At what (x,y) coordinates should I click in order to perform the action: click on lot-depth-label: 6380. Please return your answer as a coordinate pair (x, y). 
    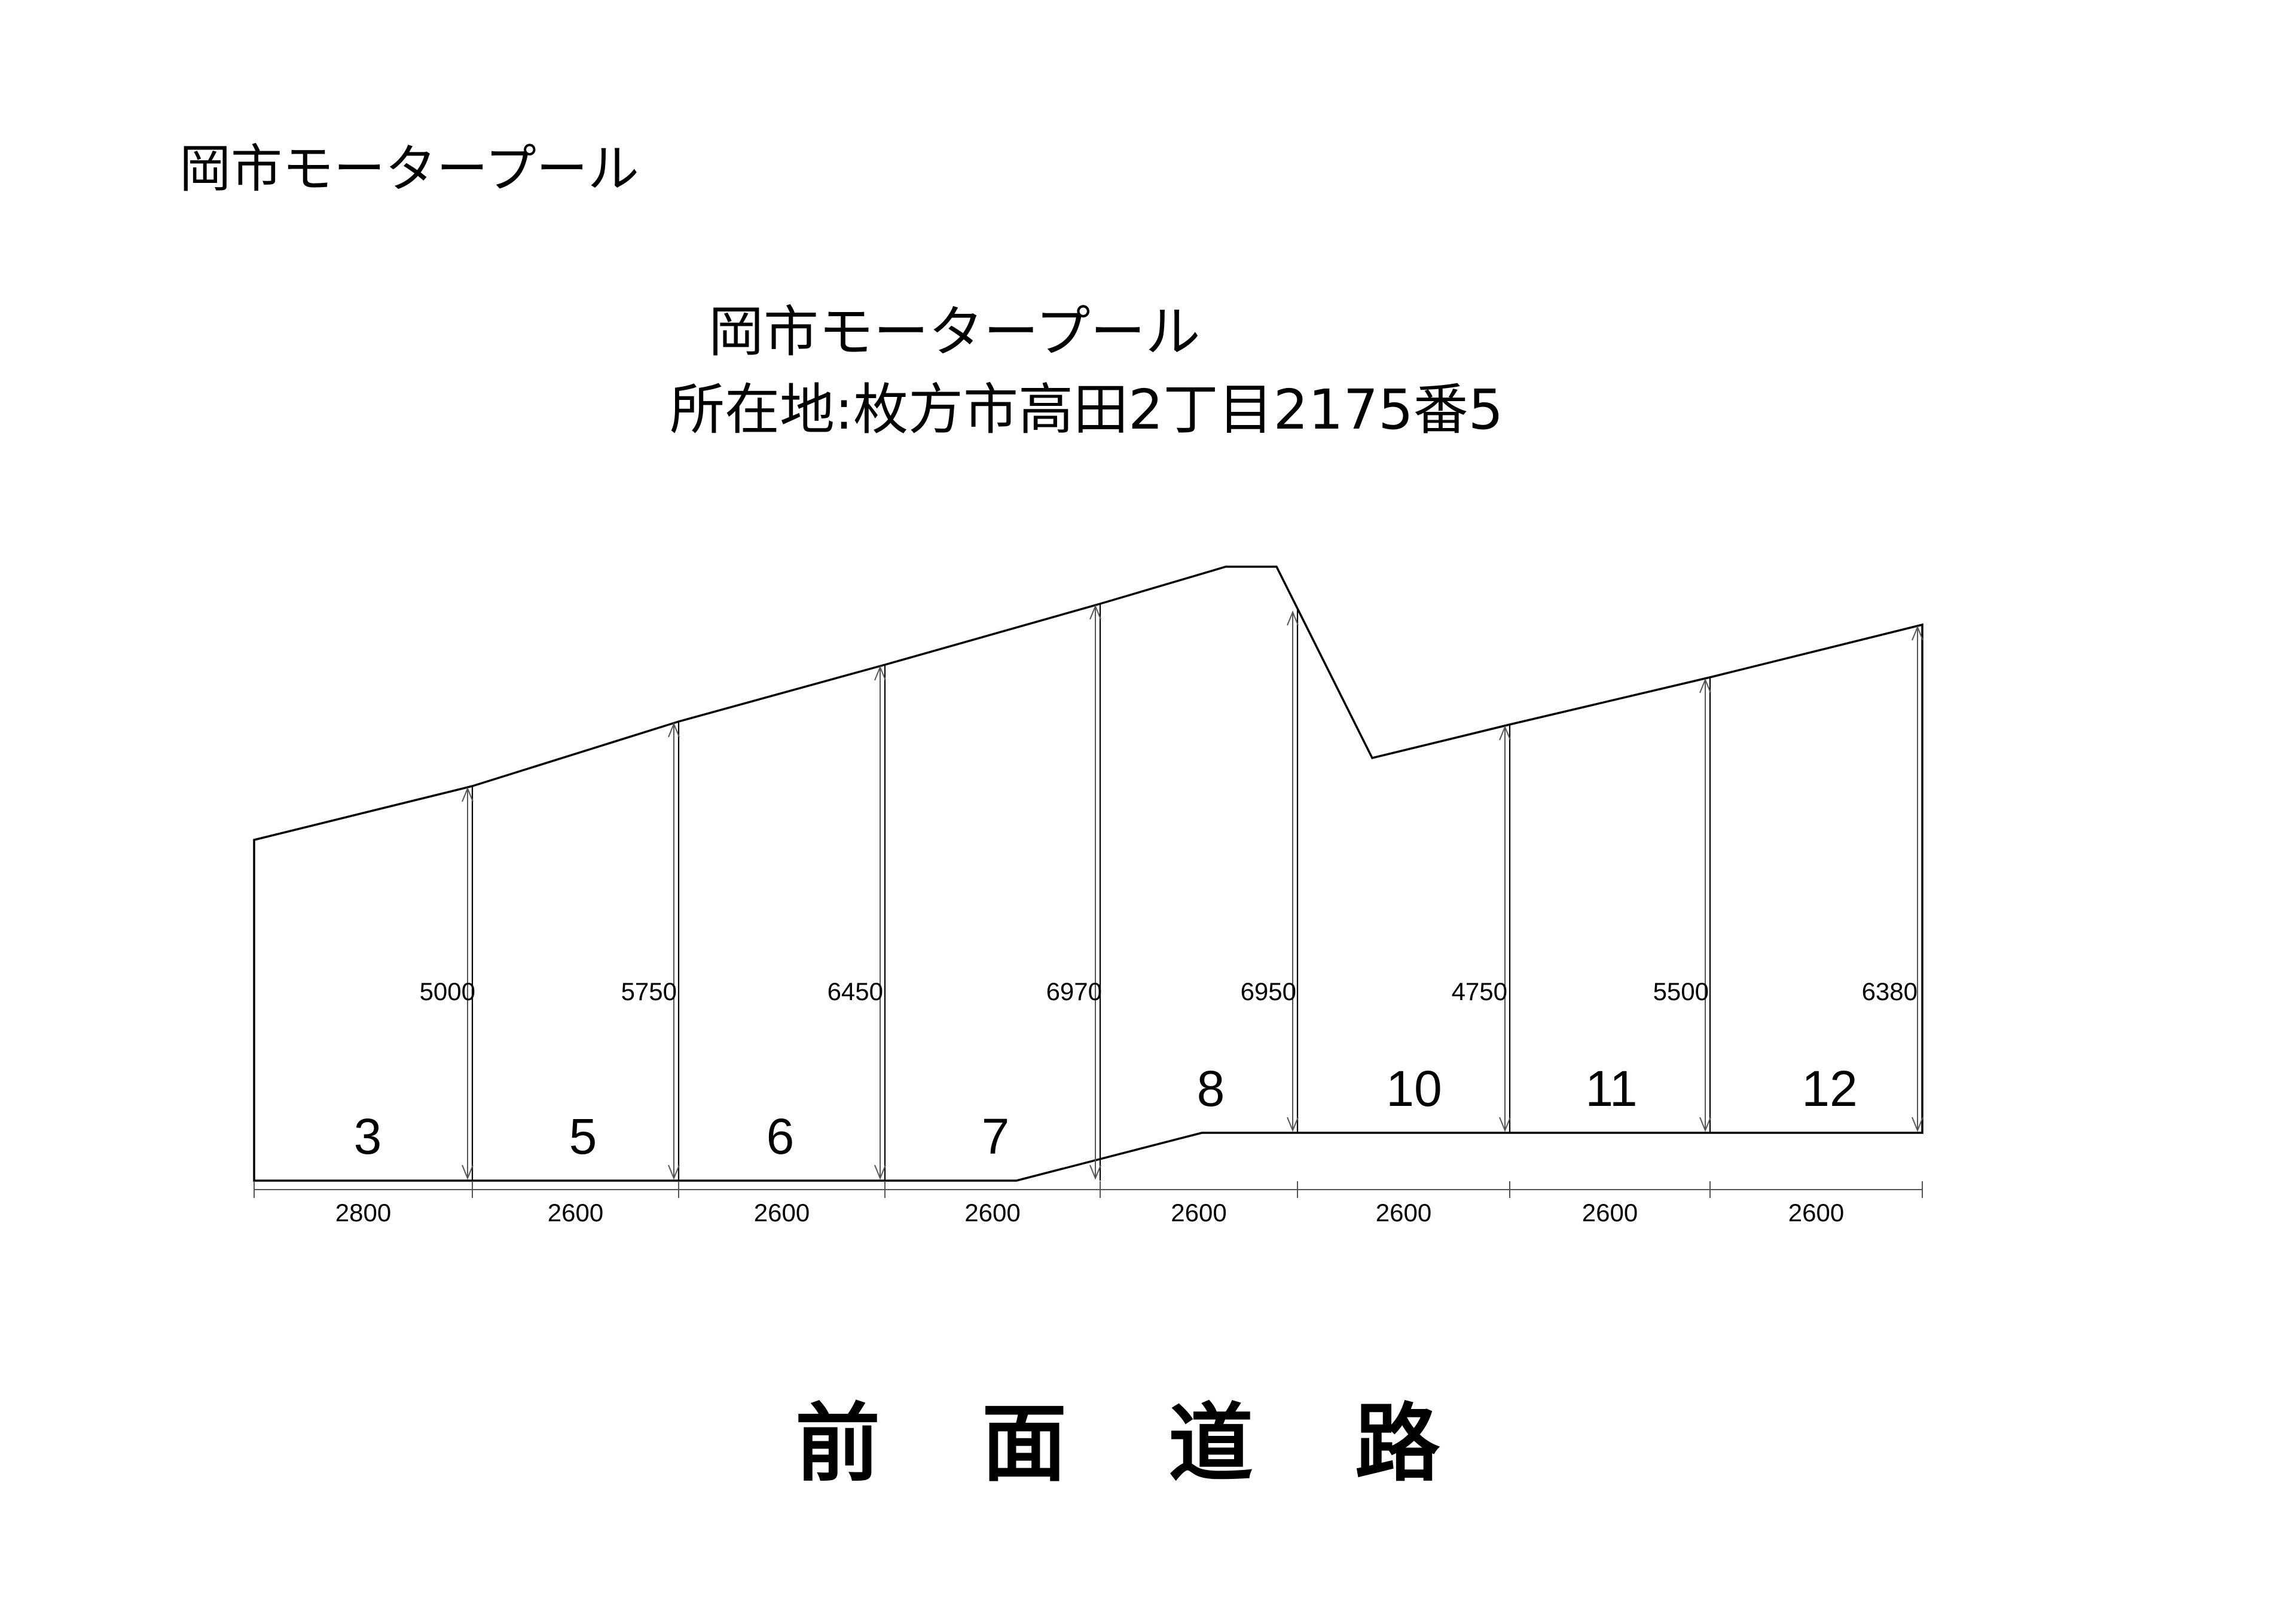
    Looking at the image, I should click on (1890, 991).